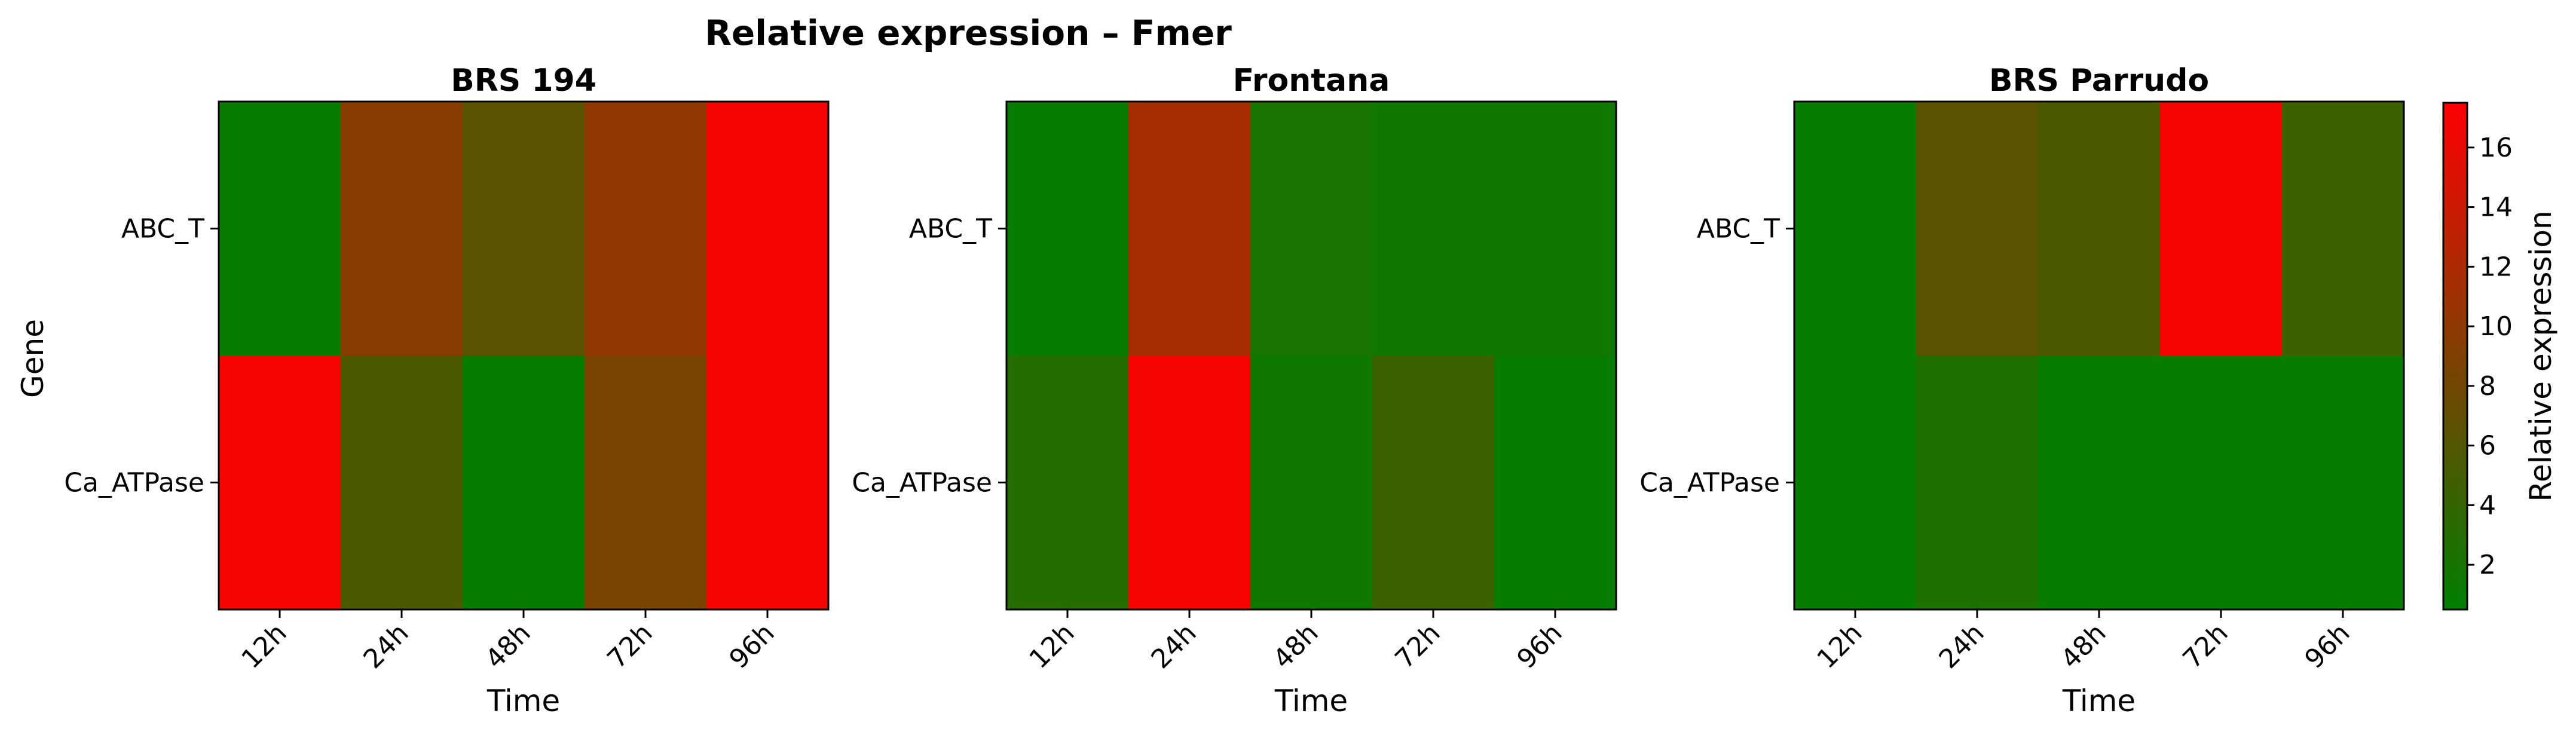 This screenshot has width=2576, height=729. What do you see at coordinates (2099, 81) in the screenshot?
I see `panel-title: BRS Parrudo` at bounding box center [2099, 81].